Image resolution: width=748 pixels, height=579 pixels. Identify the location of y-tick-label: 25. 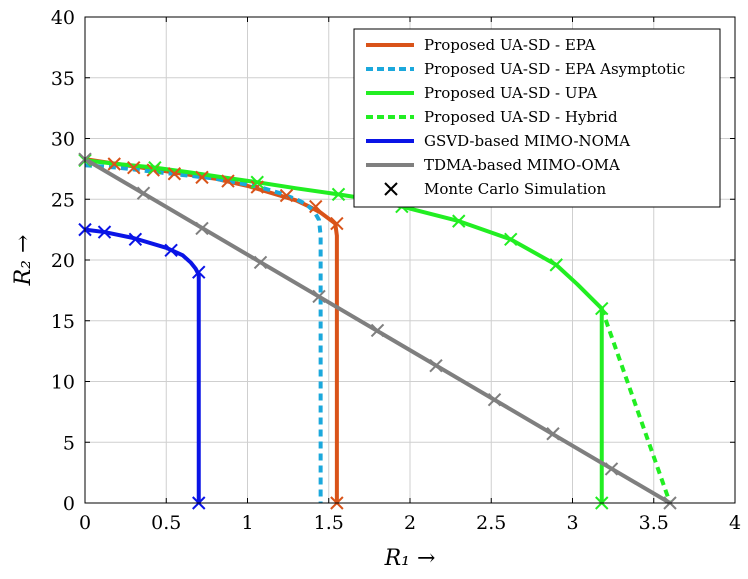
(63, 200).